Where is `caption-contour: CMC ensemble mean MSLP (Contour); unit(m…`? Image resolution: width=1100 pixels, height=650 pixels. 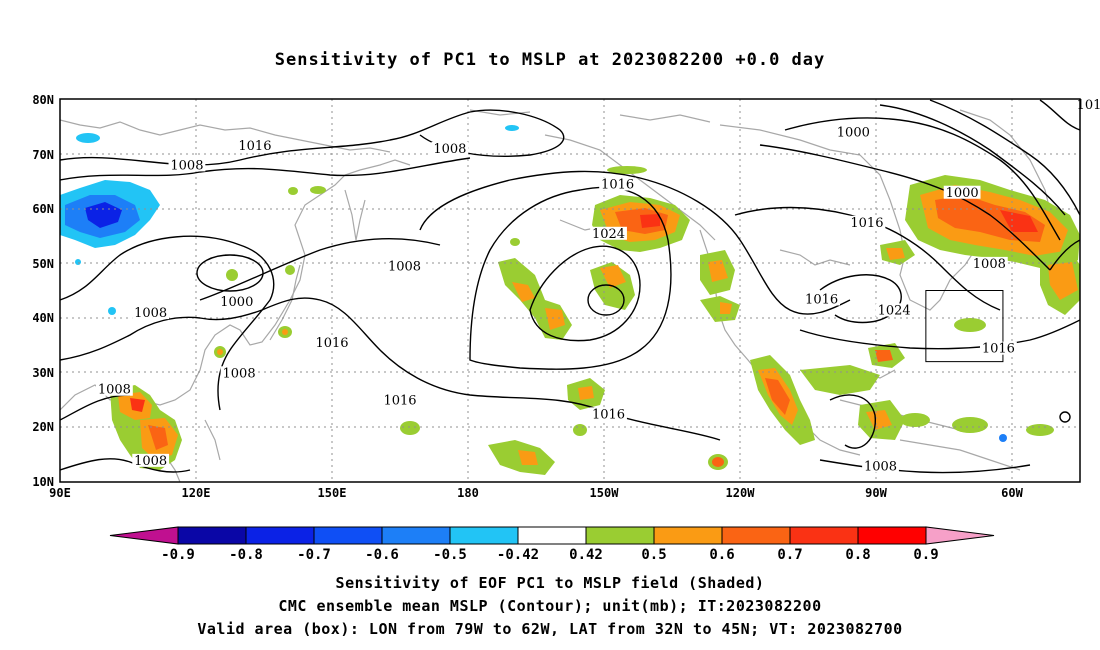 caption-contour: CMC ensemble mean MSLP (Contour); unit(m… is located at coordinates (550, 606).